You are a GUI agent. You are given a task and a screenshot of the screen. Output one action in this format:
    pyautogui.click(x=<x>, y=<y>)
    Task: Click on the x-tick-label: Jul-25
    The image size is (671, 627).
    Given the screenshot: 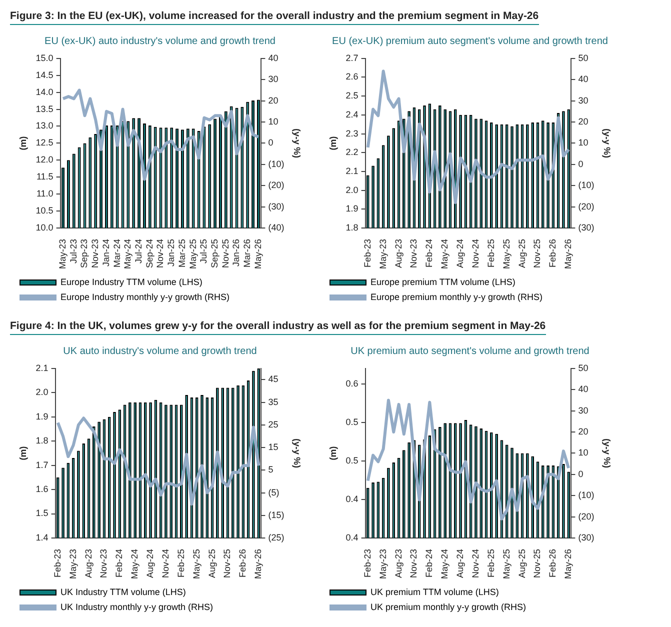 What is the action you would take?
    pyautogui.click(x=203, y=251)
    